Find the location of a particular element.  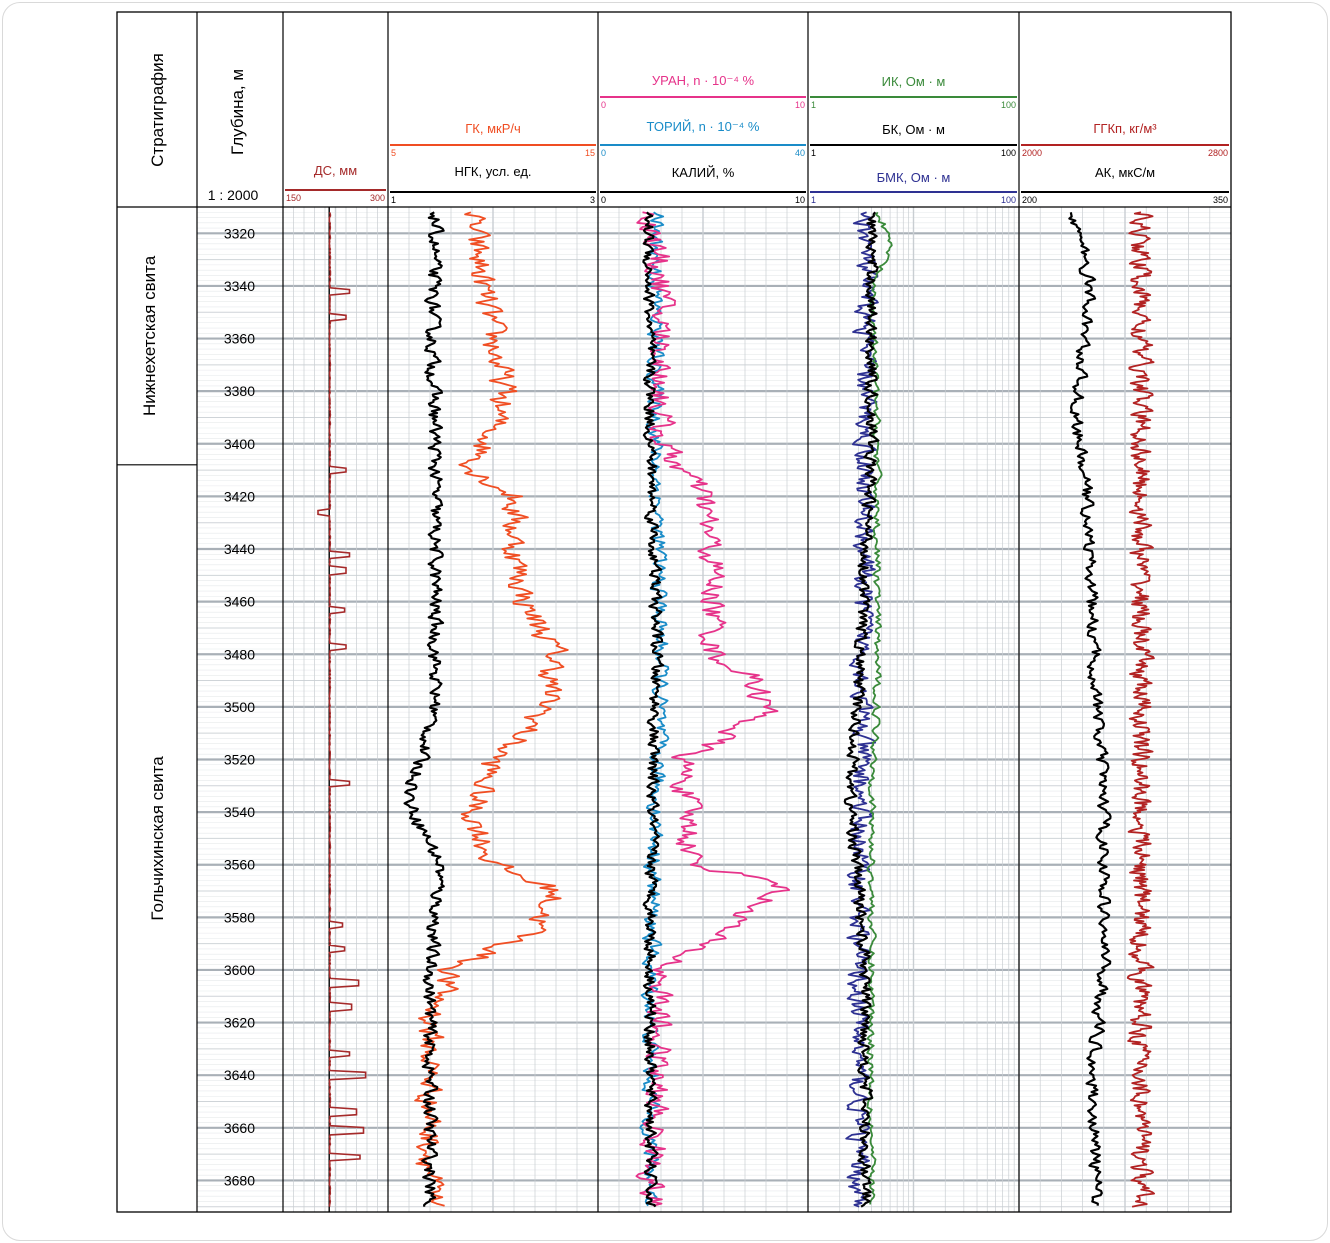

ik-max: 100 is located at coordinates (1008, 105).